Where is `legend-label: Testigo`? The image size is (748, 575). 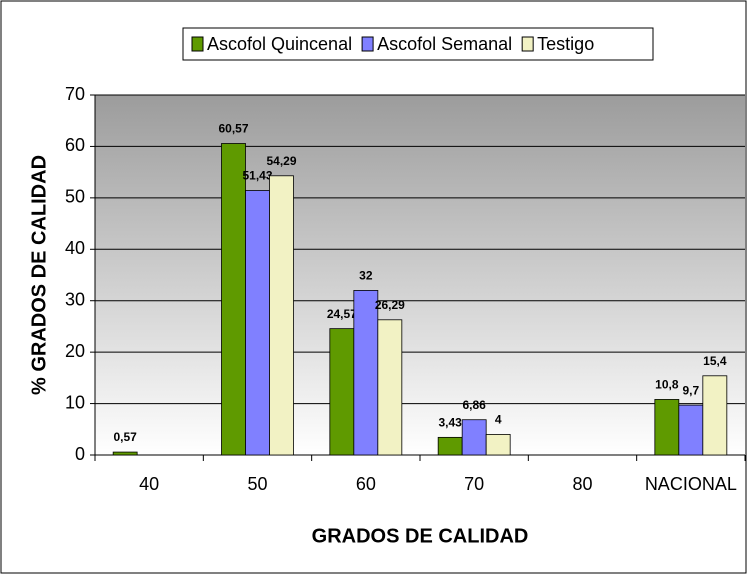
legend-label: Testigo is located at coordinates (565, 44).